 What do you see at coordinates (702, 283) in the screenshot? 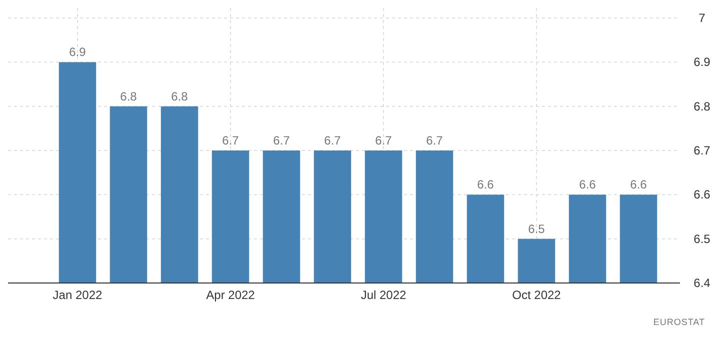
I see `y-tick-label: 6.4` at bounding box center [702, 283].